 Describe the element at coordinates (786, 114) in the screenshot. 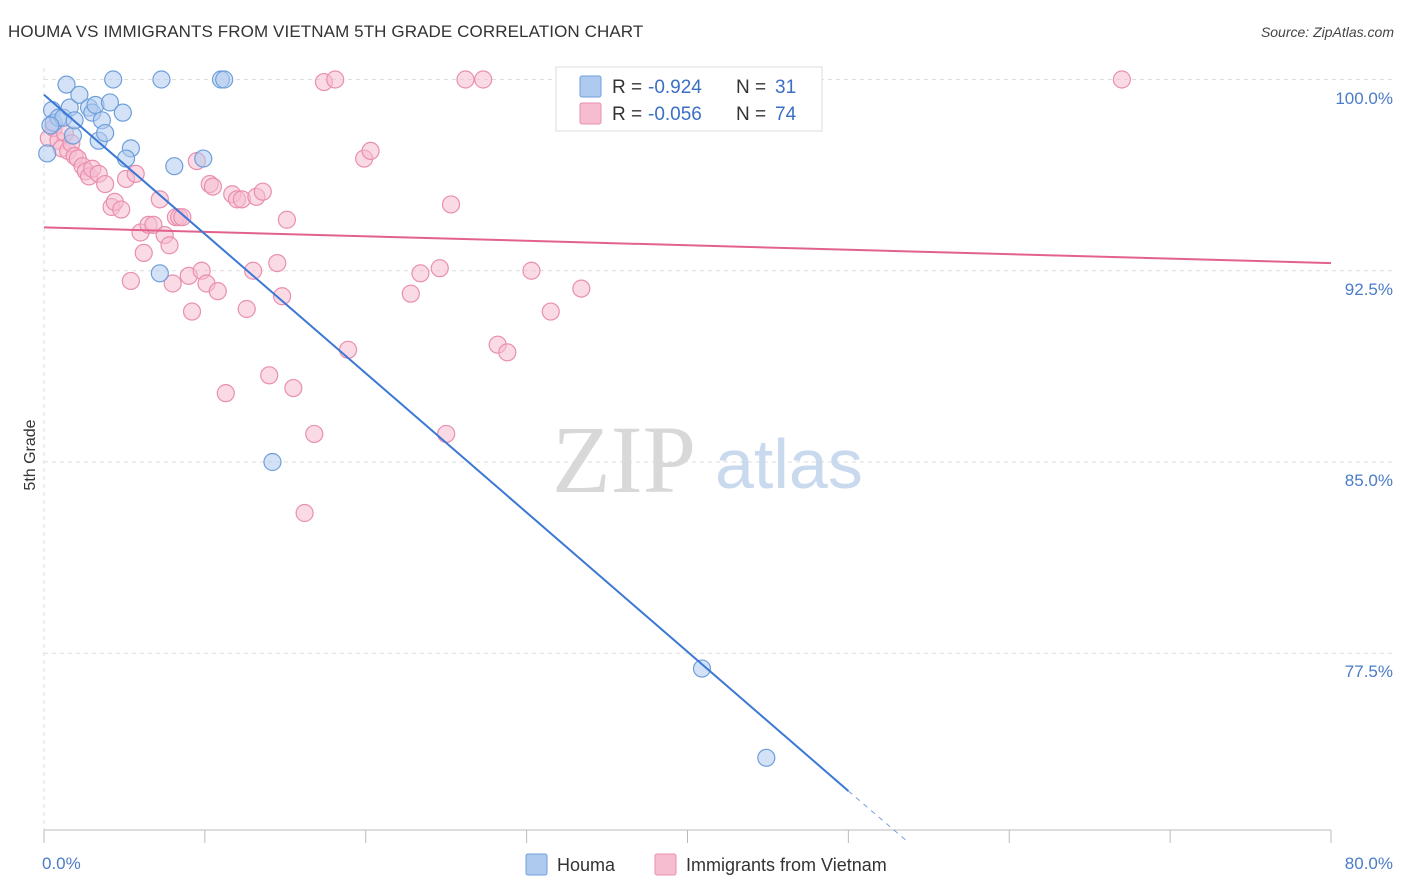

I see `legend-vietnam-n-value: 74` at that location.